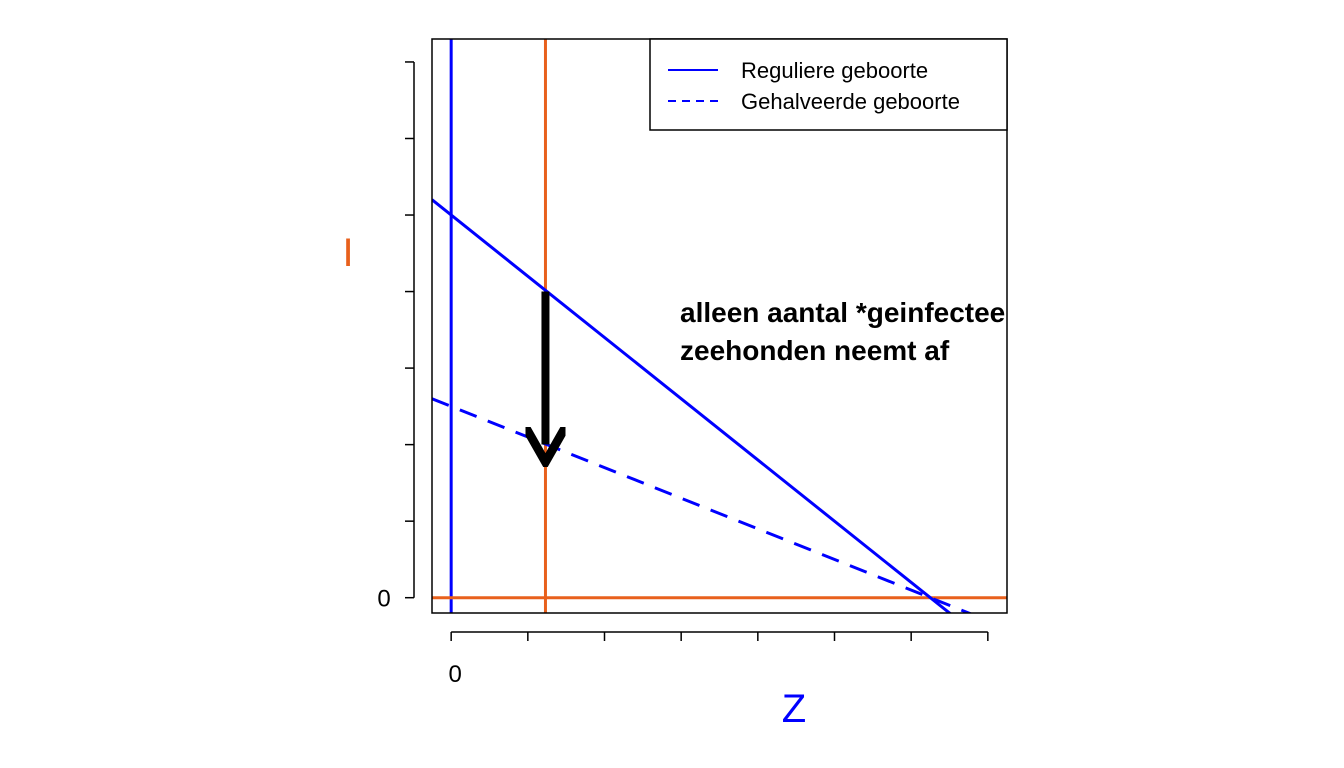  I want to click on x-tick-label-0: 0, so click(454, 674).